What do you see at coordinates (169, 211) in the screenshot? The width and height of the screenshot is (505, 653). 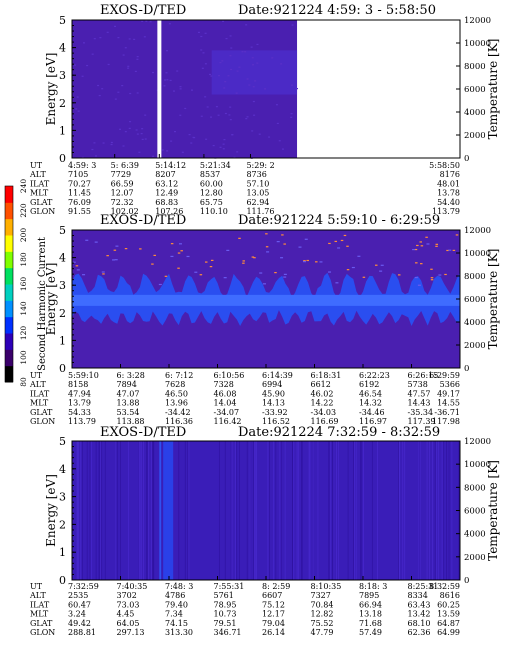 I see `table-cell: 107.26` at bounding box center [169, 211].